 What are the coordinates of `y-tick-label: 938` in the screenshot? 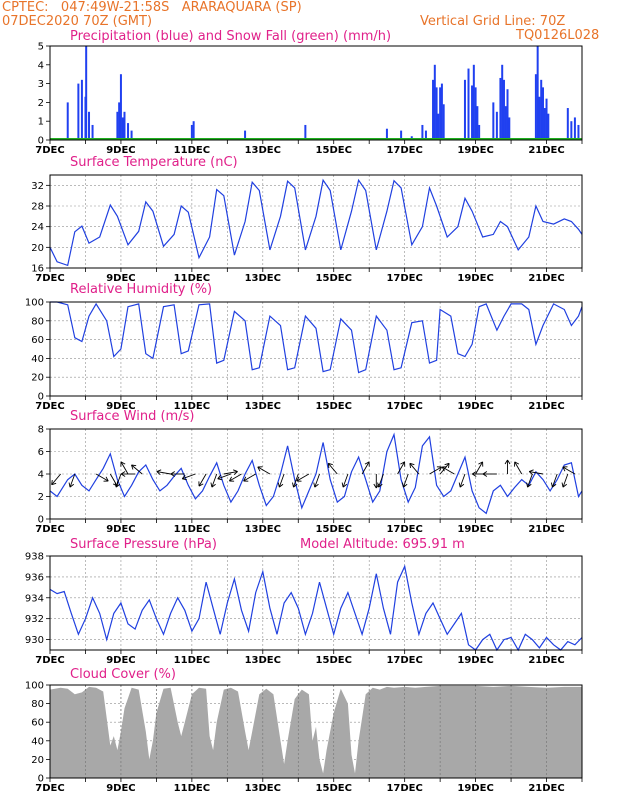 It's located at (34, 557).